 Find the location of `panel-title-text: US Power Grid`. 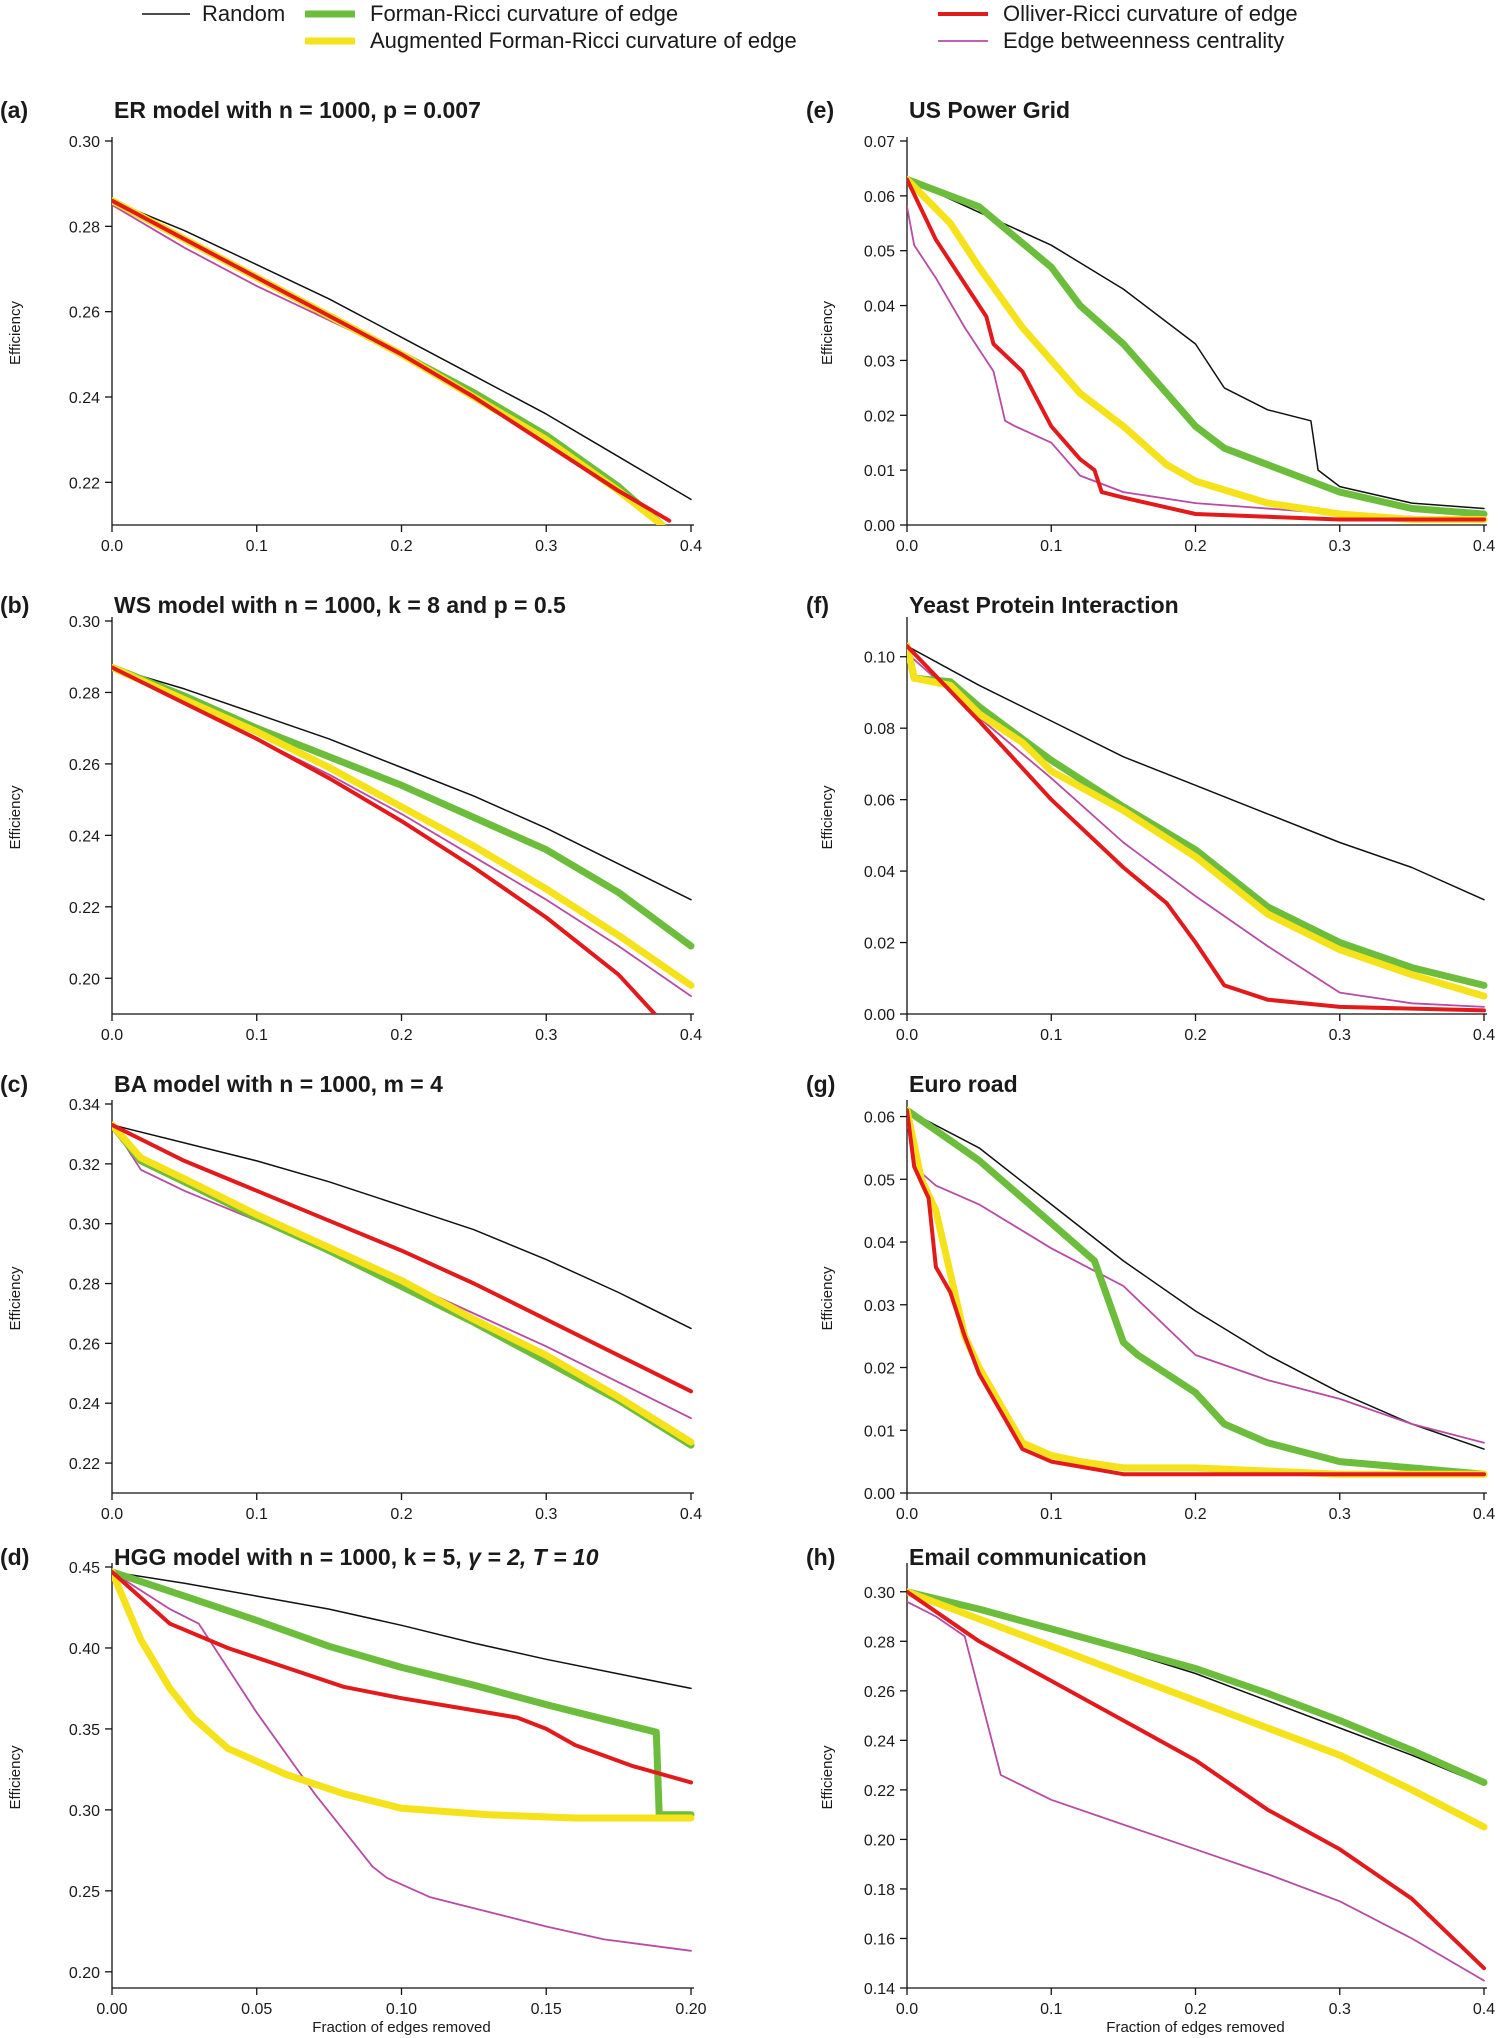

panel-title-text: US Power Grid is located at coordinates (989, 110).